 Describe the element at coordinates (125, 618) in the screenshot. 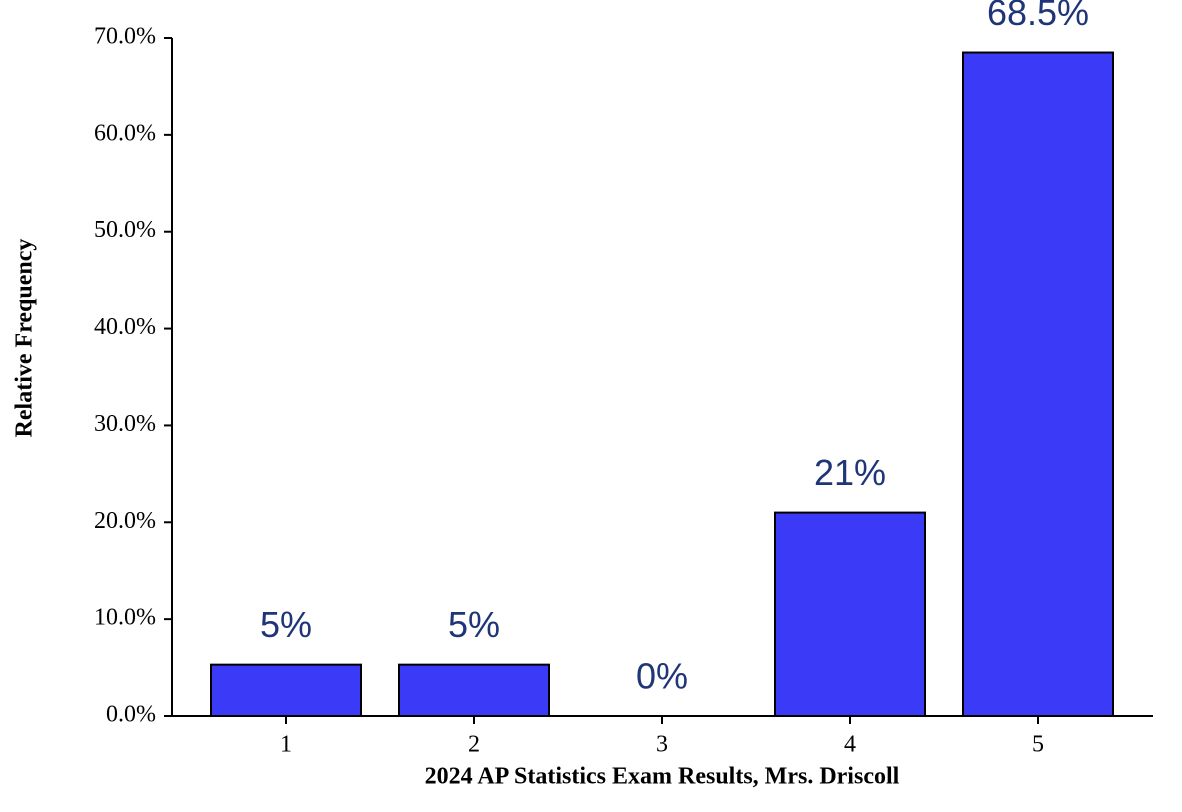

I see `y-tick-label: 10.0%` at that location.